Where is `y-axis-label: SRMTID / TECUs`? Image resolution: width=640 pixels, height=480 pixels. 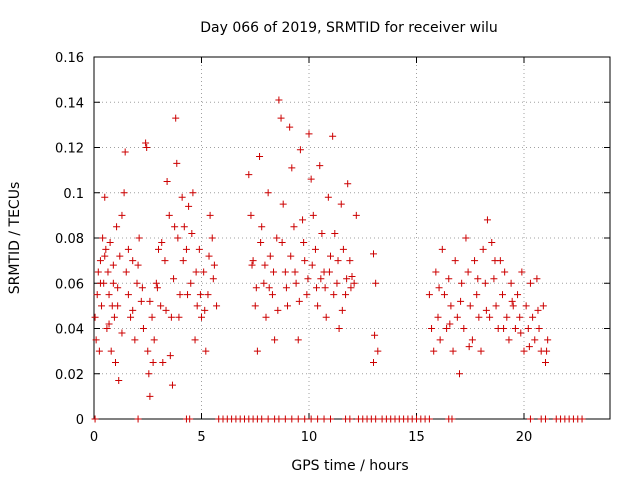 y-axis-label: SRMTID / TECUs is located at coordinates (15, 238).